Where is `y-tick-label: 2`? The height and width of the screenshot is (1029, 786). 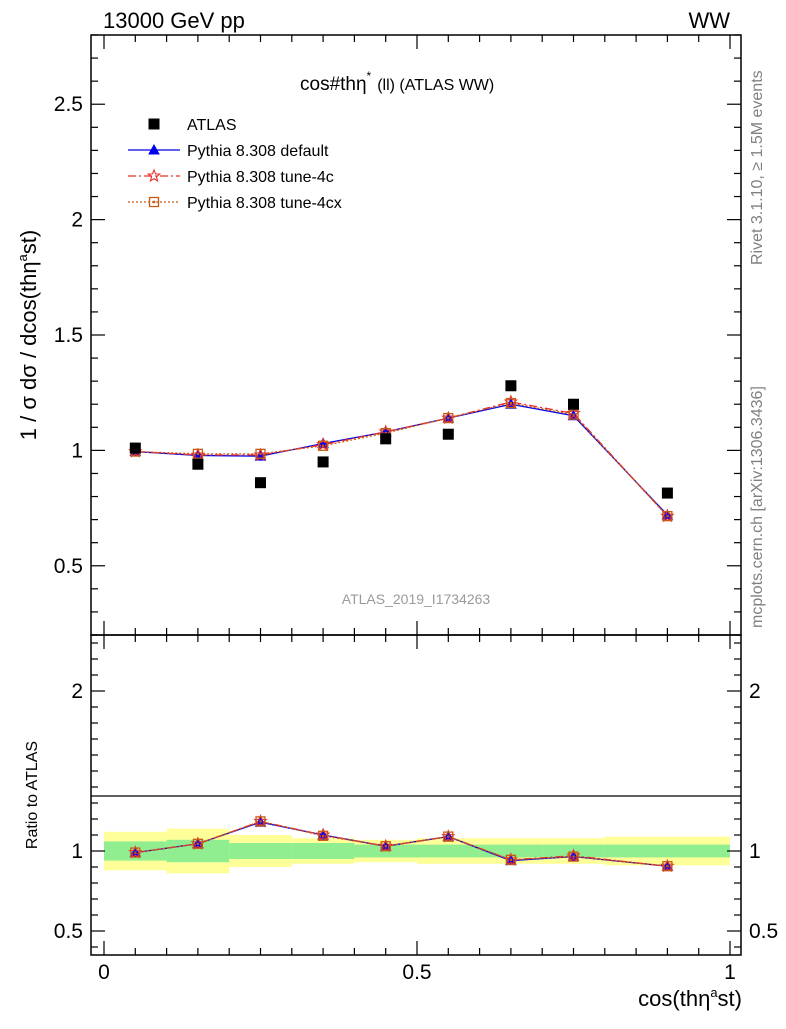 y-tick-label: 2 is located at coordinates (77, 220).